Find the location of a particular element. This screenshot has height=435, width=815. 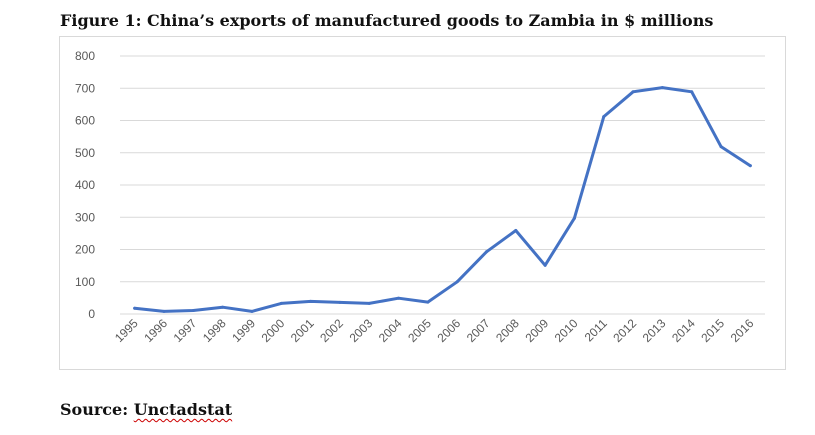

y-tick-label: 300 is located at coordinates (85, 217).